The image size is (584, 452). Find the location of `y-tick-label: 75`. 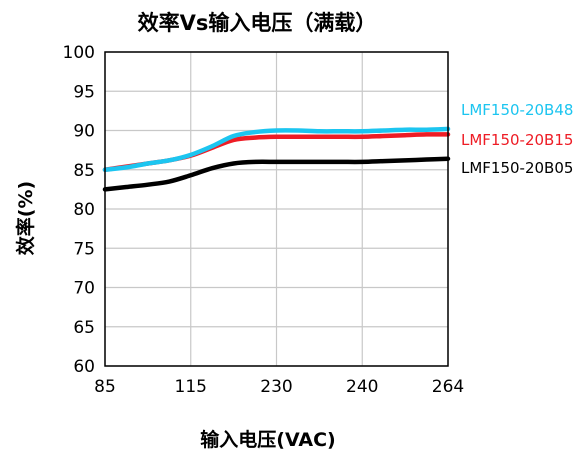

y-tick-label: 75 is located at coordinates (84, 249).